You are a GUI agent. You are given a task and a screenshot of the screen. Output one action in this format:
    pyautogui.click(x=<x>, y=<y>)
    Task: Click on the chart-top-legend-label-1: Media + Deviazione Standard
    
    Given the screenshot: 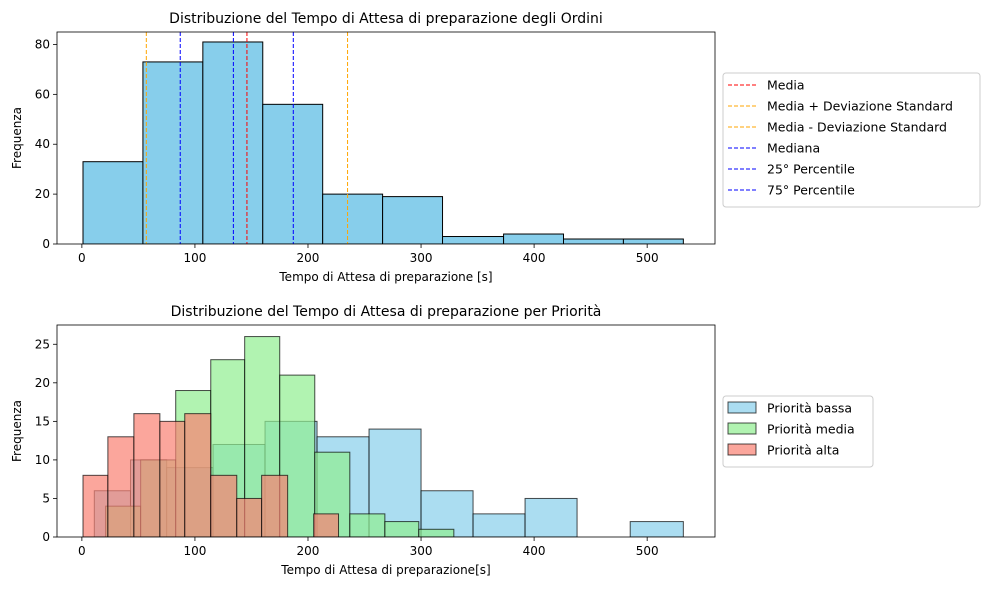 What is the action you would take?
    pyautogui.click(x=860, y=106)
    